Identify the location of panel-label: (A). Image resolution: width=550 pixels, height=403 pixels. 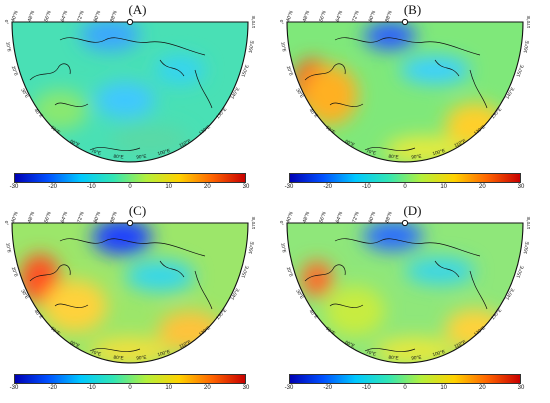
(137, 9).